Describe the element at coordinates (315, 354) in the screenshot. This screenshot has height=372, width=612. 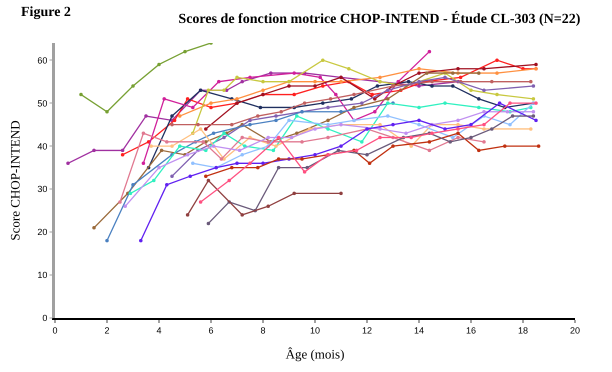
I see `x-axis-title: Âge (mois)` at that location.